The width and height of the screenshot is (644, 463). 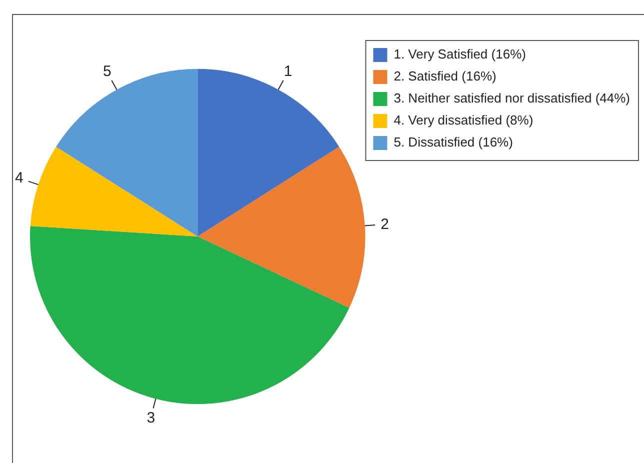 I want to click on text: 1, so click(x=288, y=71).